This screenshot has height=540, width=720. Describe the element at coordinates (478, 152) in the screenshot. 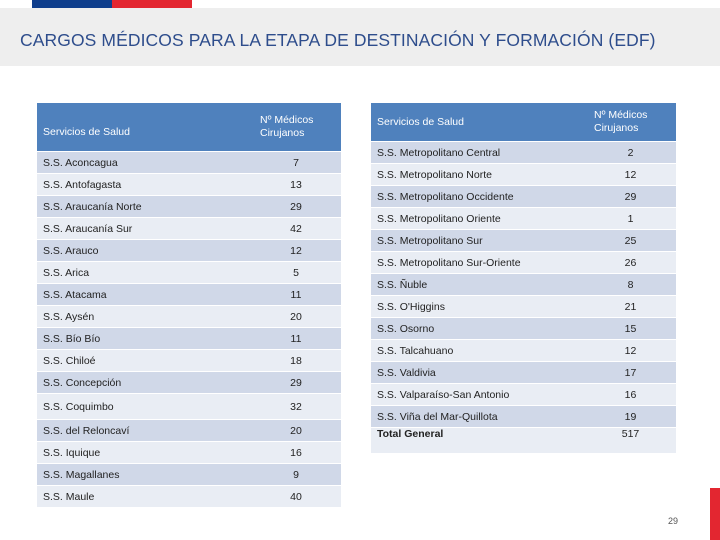

I see `service-name-cell: S.S. Metropolitano Central` at that location.